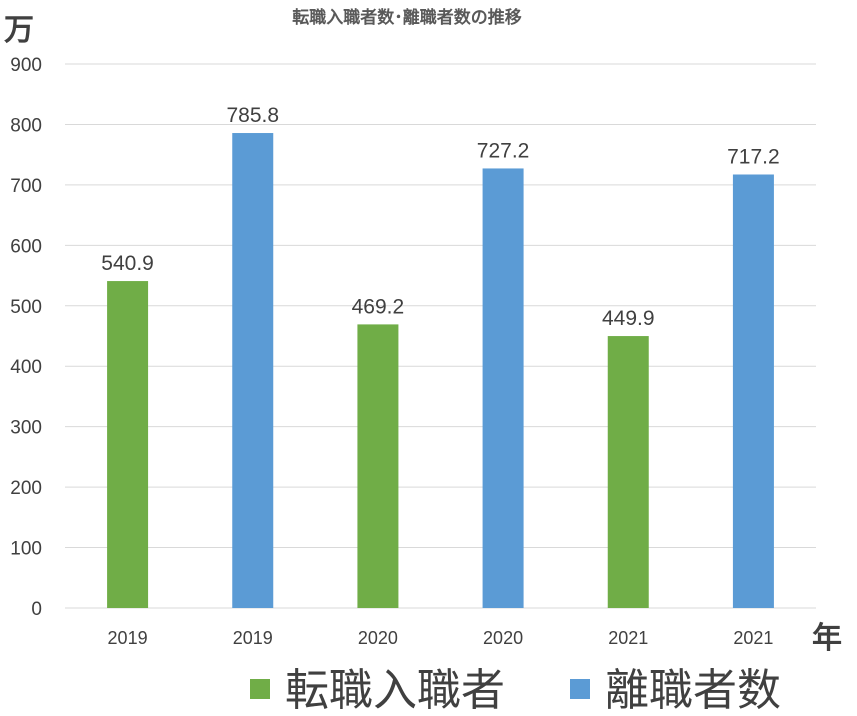 The image size is (857, 716). What do you see at coordinates (19, 30) in the screenshot?
I see `y-unit-label: 万` at bounding box center [19, 30].